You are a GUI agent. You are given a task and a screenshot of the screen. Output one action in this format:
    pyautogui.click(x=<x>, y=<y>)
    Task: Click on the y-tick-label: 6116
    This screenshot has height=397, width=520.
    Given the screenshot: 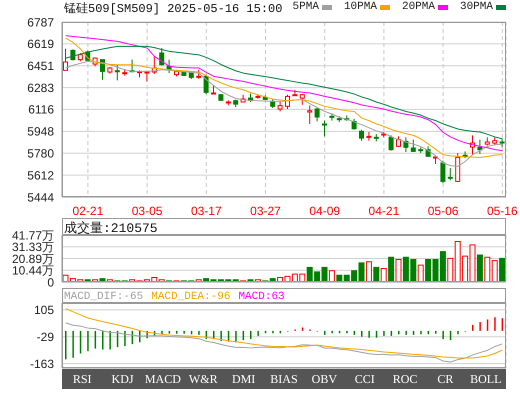 What is the action you would take?
    pyautogui.click(x=41, y=109)
    